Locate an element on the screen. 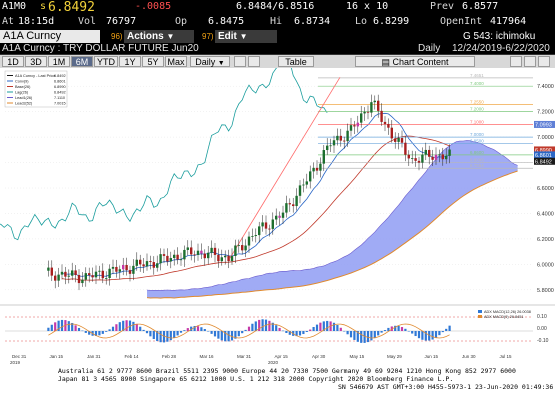 The width and height of the screenshot is (555, 400). tab-ytd: YTD is located at coordinates (106, 61).